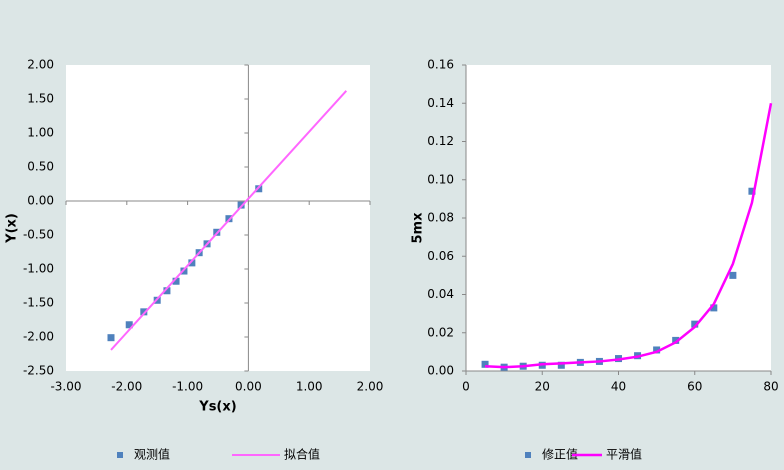 The image size is (784, 470). I want to click on y-axis-title: Y(x), so click(12, 228).